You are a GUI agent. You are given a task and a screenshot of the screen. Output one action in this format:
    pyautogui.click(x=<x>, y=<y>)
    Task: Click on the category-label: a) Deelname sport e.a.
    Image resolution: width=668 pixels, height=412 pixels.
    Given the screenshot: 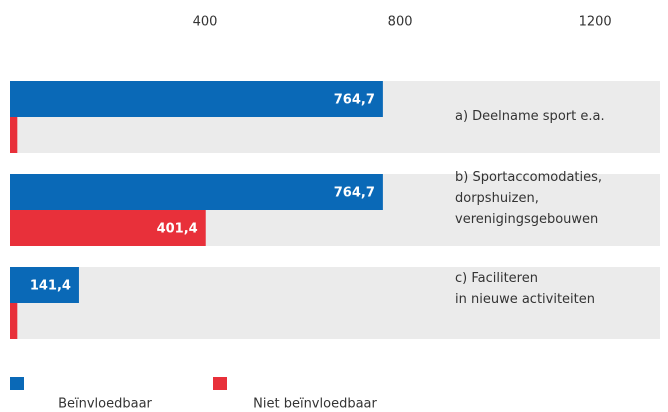 What is the action you would take?
    pyautogui.click(x=530, y=116)
    